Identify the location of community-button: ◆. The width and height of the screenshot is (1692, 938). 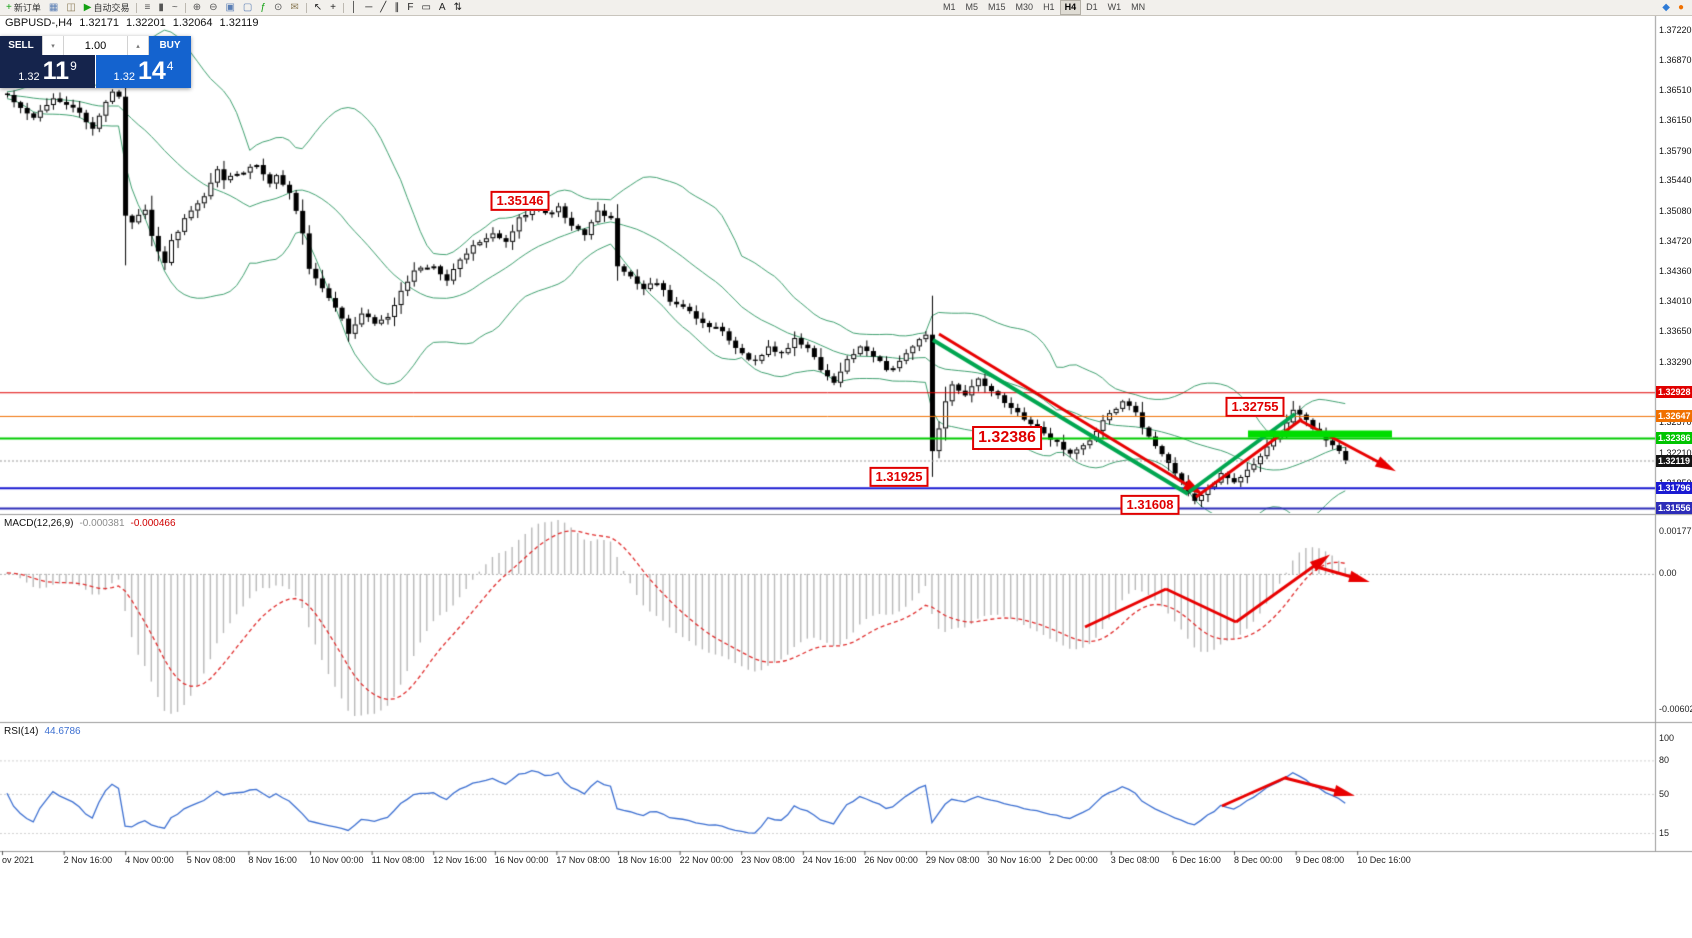
(1666, 7).